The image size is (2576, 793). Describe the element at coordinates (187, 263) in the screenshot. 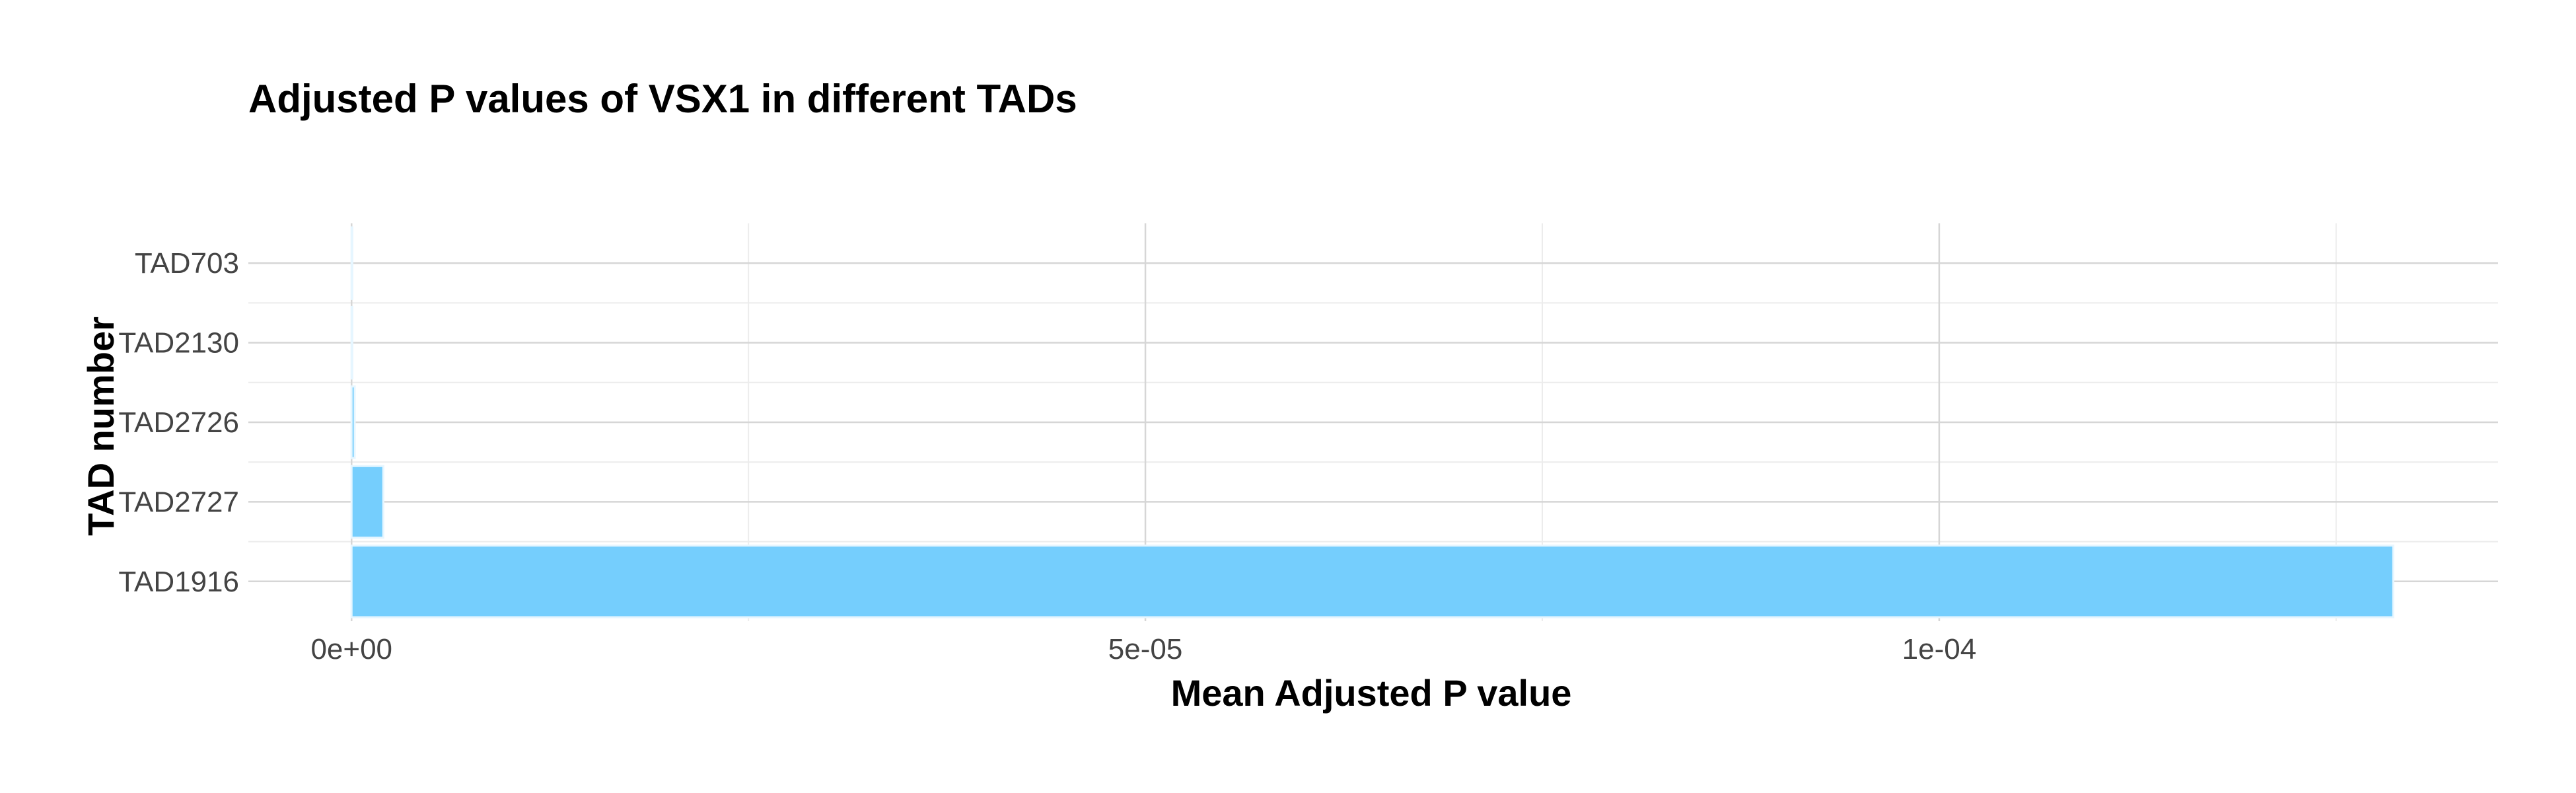

I see `y-tick-label-tad703: TAD703` at that location.